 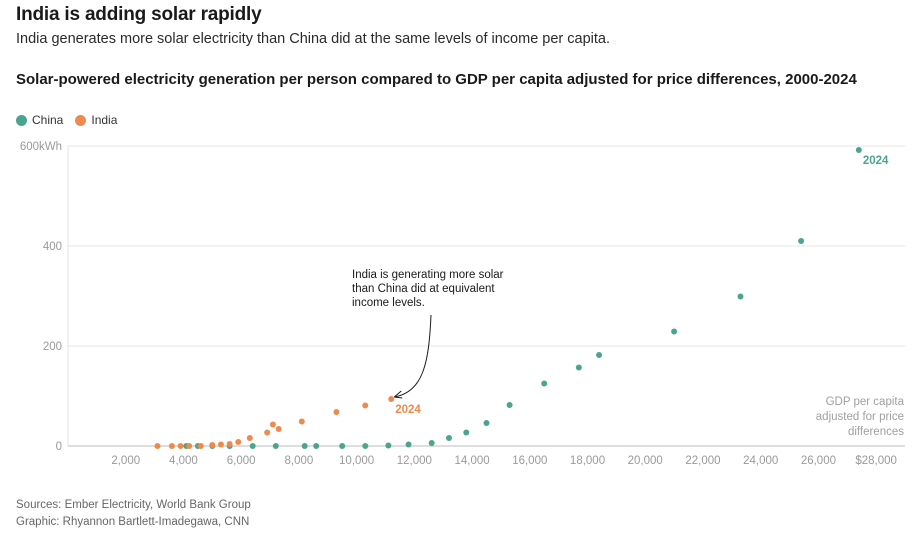 What do you see at coordinates (41, 297) in the screenshot?
I see `y-axis-labels: 0 200 400 600kWh` at bounding box center [41, 297].